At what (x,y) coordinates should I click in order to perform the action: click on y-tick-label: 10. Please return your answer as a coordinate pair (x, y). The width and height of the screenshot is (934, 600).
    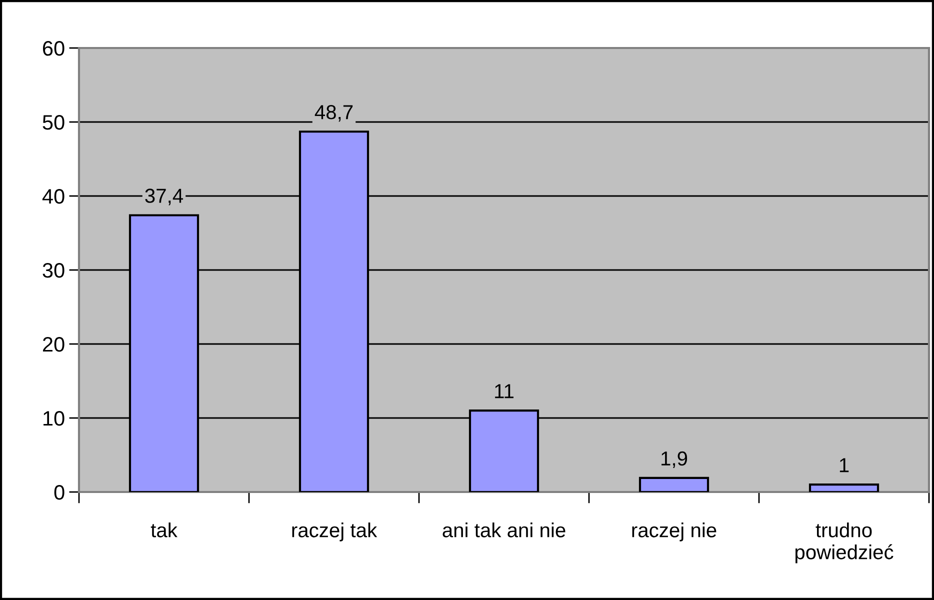
    Looking at the image, I should click on (54, 418).